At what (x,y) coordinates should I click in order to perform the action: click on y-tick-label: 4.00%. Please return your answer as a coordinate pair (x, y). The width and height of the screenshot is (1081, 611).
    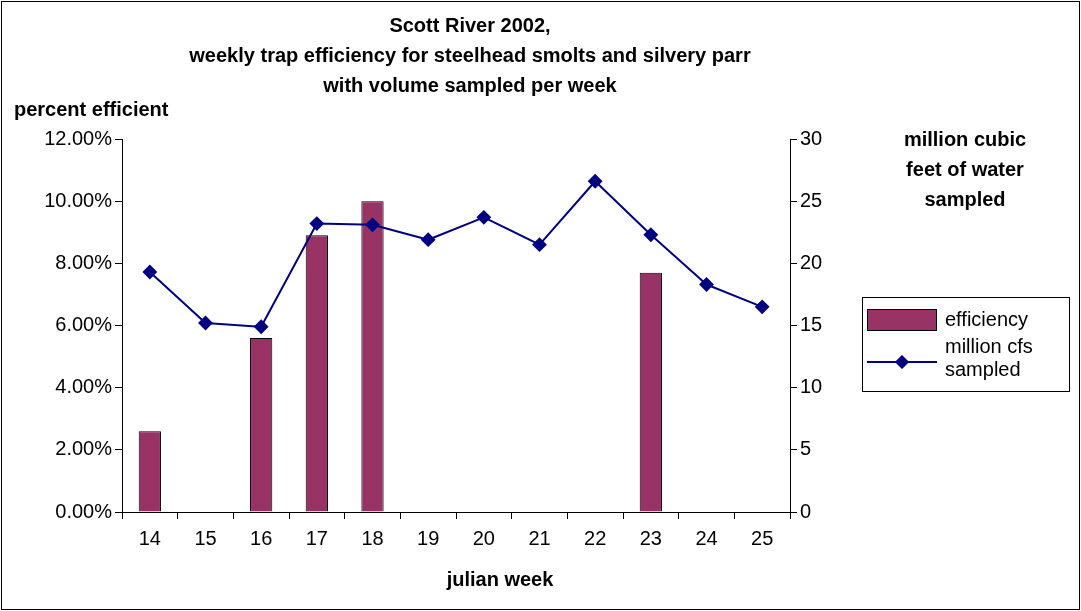
    Looking at the image, I should click on (84, 386).